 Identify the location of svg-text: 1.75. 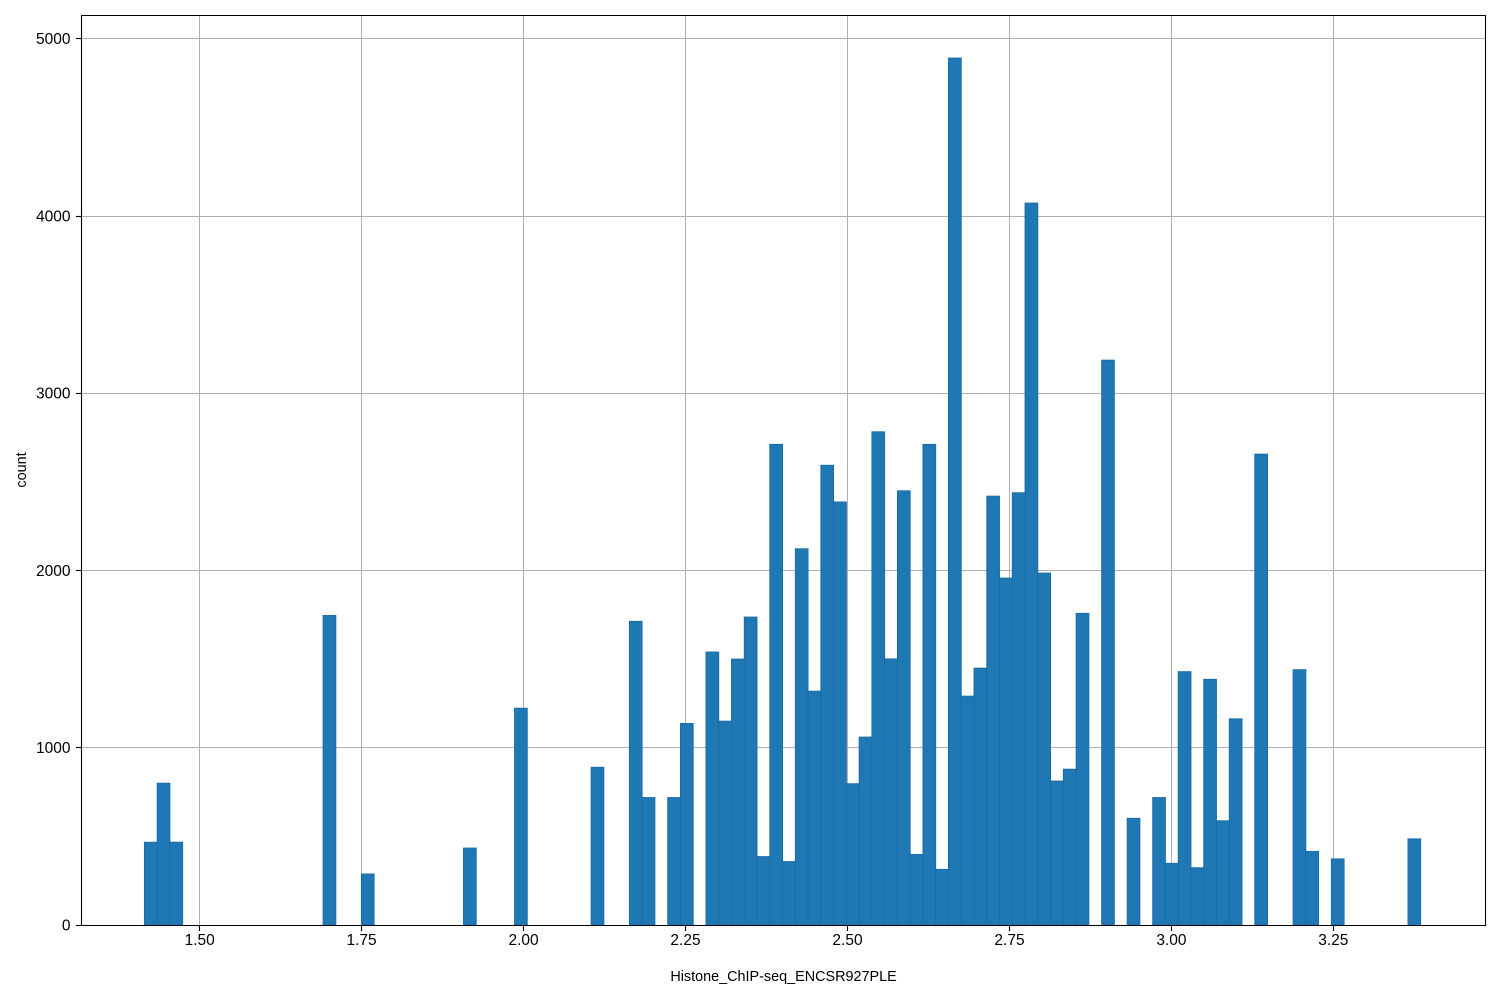
(362, 940).